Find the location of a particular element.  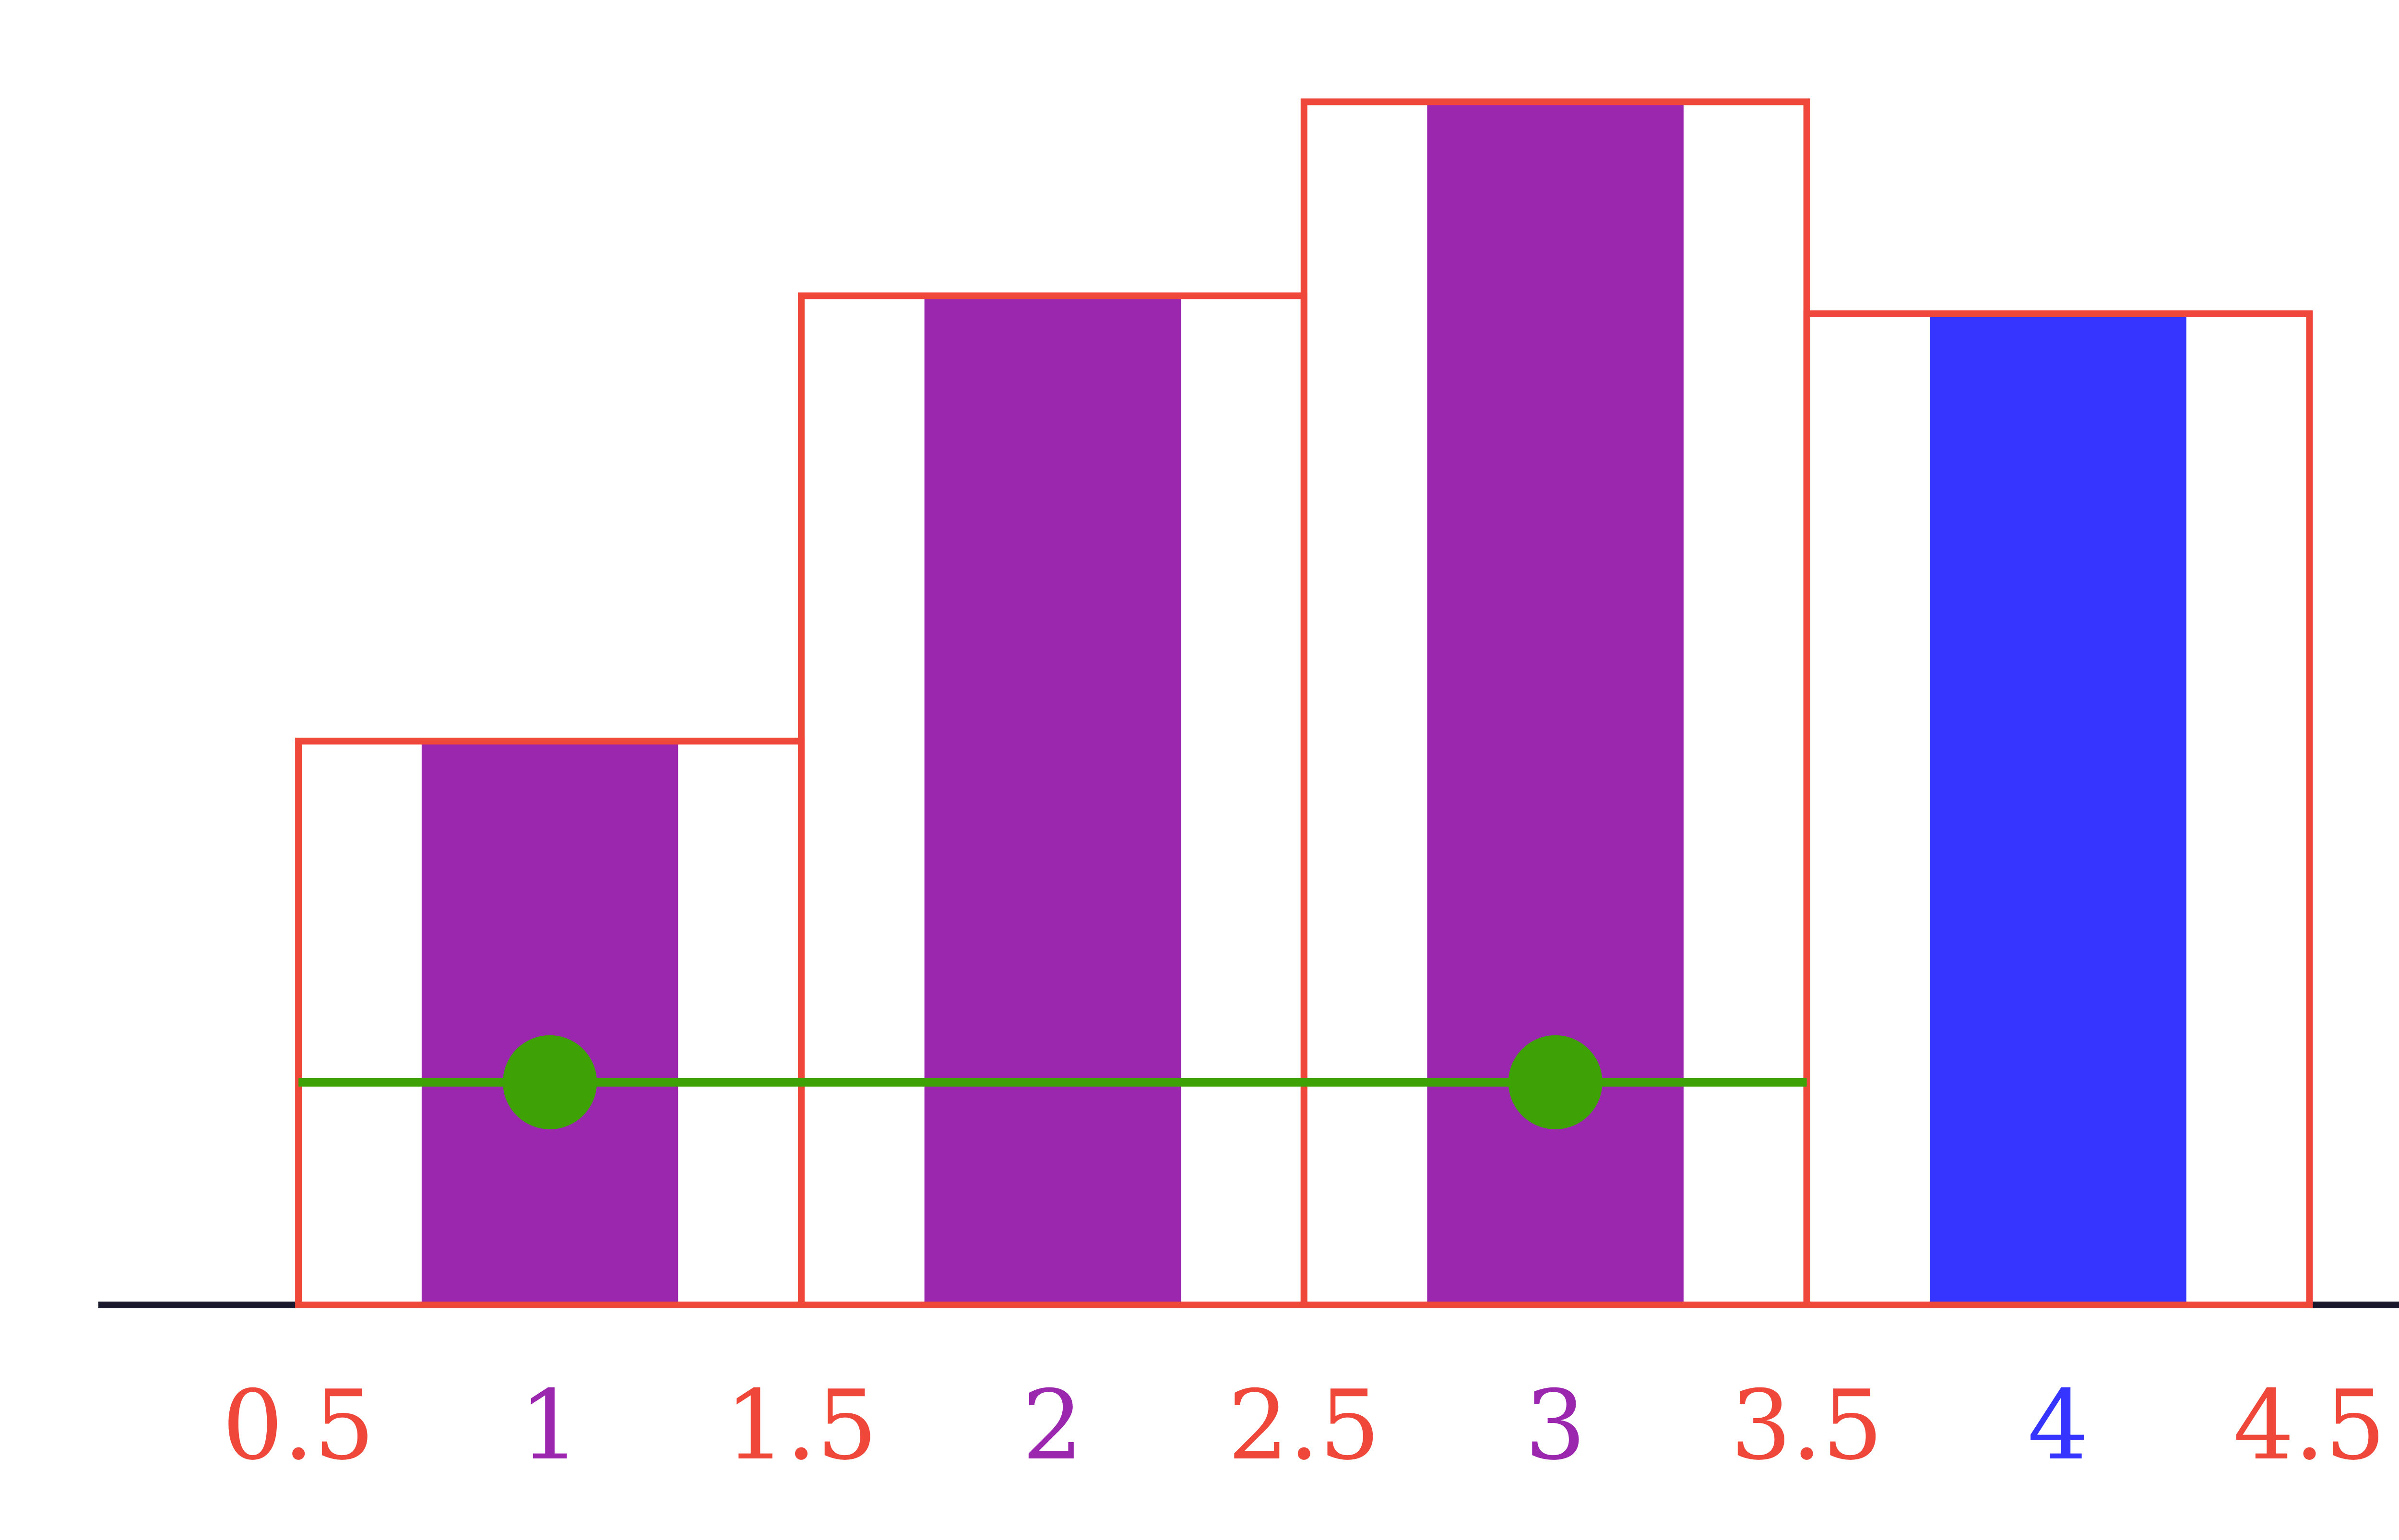

reference-line-layer is located at coordinates (1053, 1082).